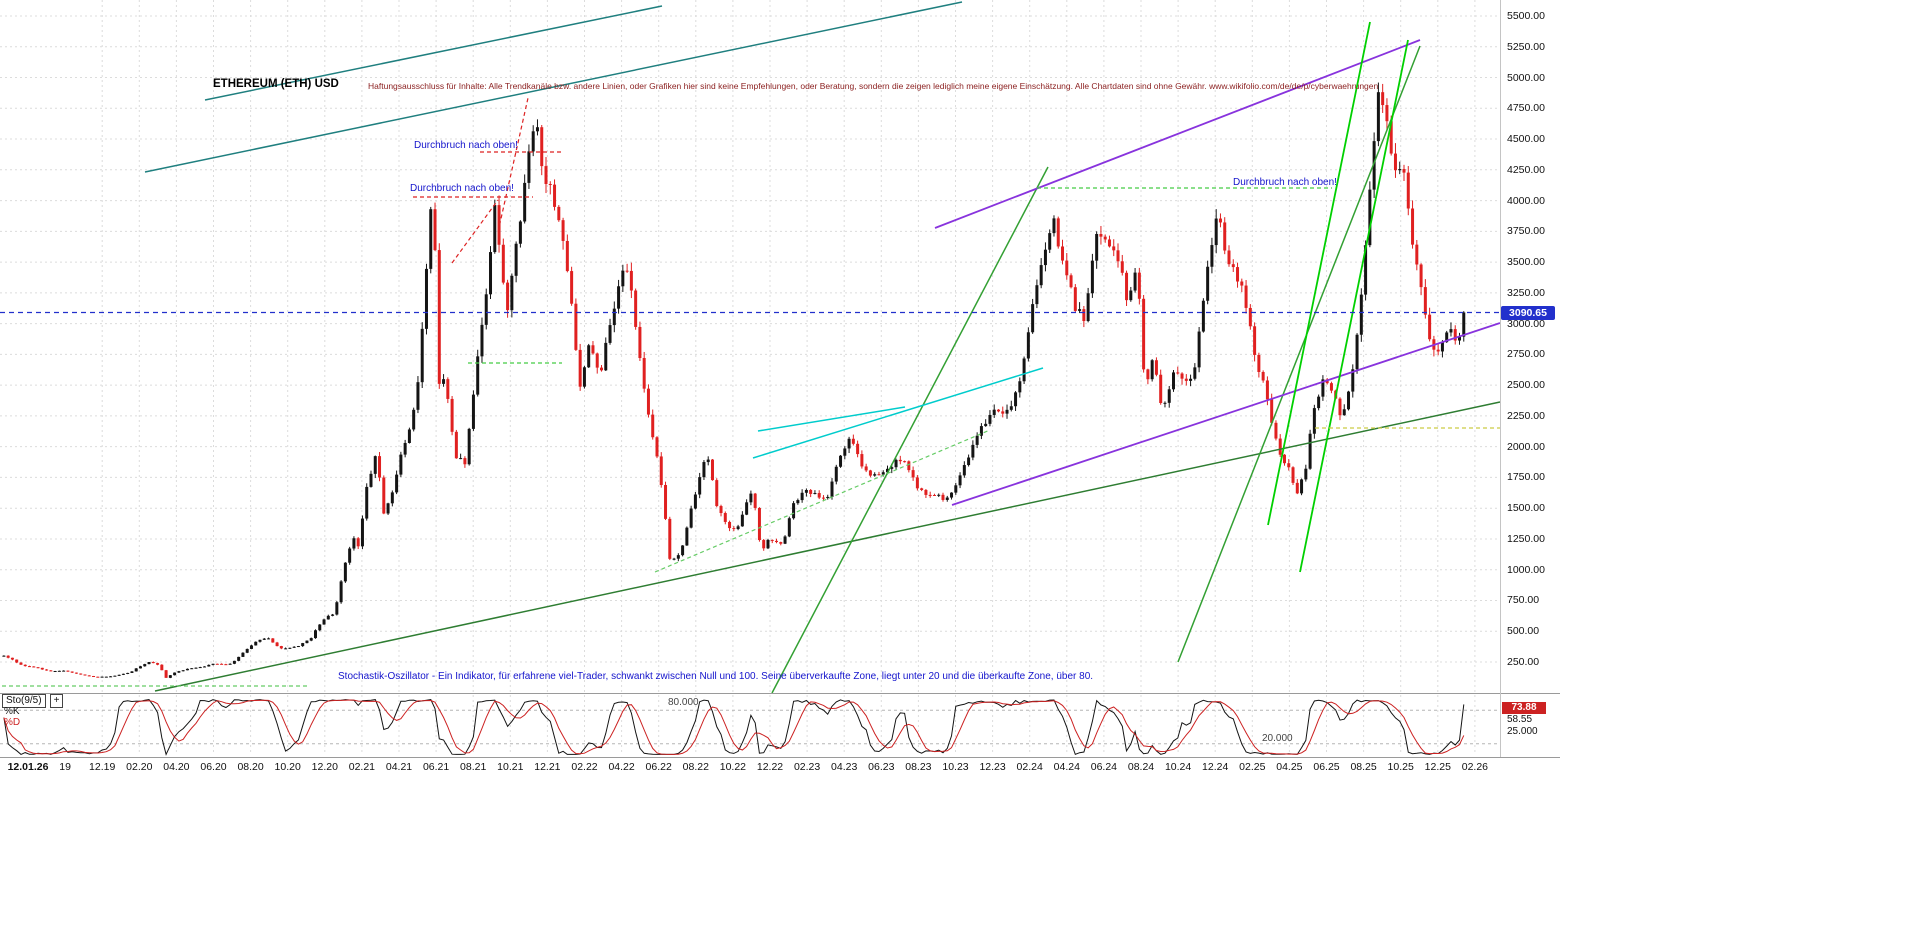 This screenshot has height=948, width=1916. Describe the element at coordinates (1066, 767) in the screenshot. I see `x-axis-label: 04.24` at that location.